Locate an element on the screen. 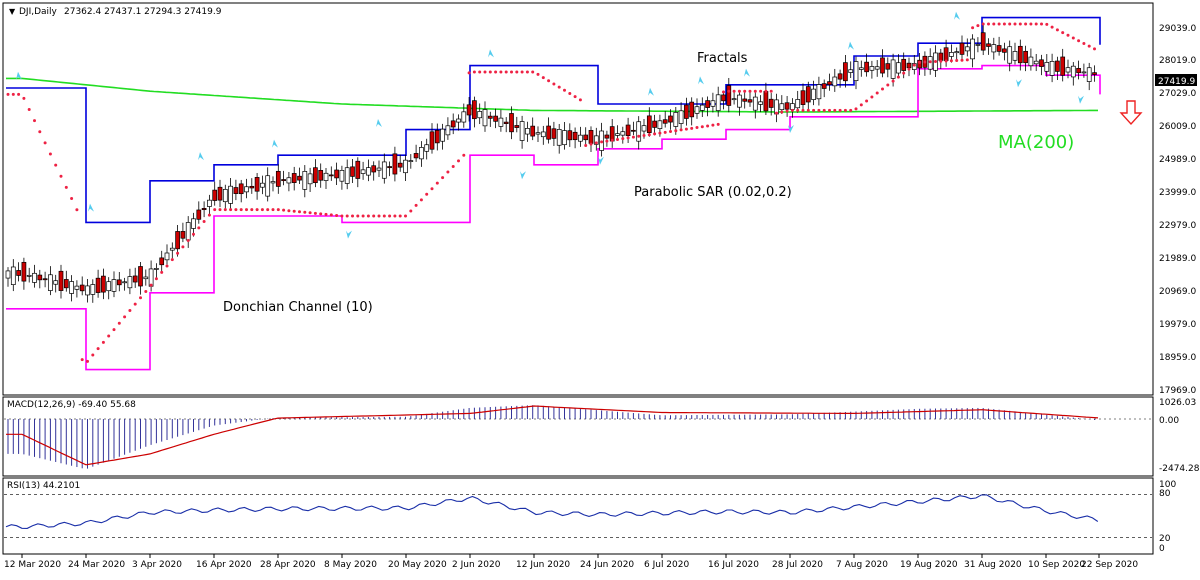  x-tick-label: 2 Jun 2020 is located at coordinates (476, 565).